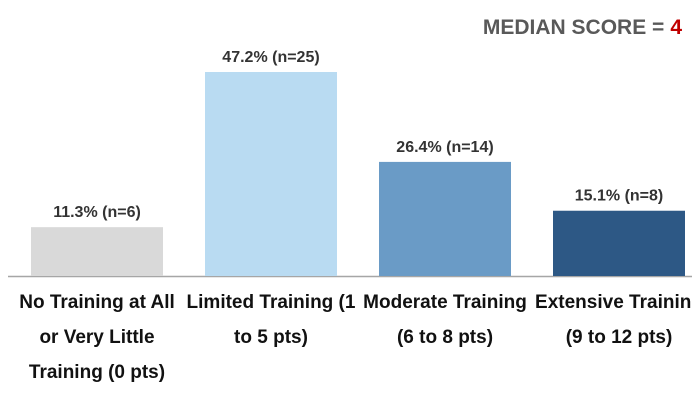  I want to click on category-label: Extensive Training (9 to 12 pts), so click(613, 320).